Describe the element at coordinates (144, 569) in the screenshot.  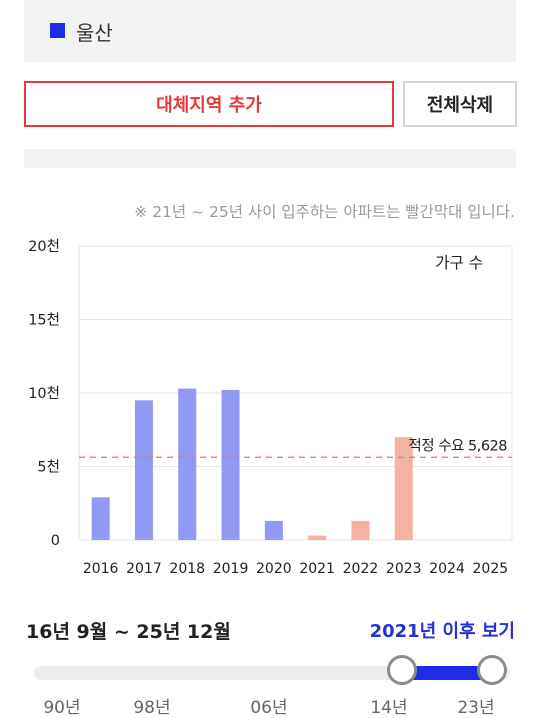
I see `x-tick-label: 2017` at that location.